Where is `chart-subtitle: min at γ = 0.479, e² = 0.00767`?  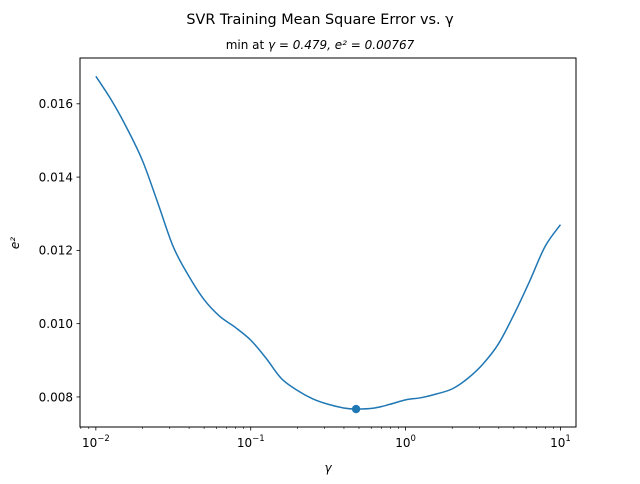 chart-subtitle: min at γ = 0.479, e² = 0.00767 is located at coordinates (320, 45).